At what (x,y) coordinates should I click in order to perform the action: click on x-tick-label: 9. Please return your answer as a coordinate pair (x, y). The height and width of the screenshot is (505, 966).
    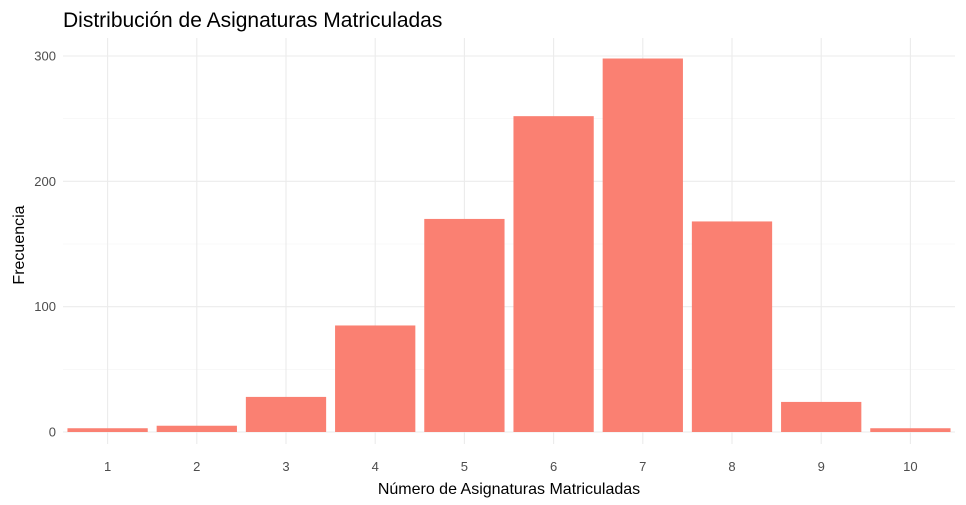
    Looking at the image, I should click on (821, 466).